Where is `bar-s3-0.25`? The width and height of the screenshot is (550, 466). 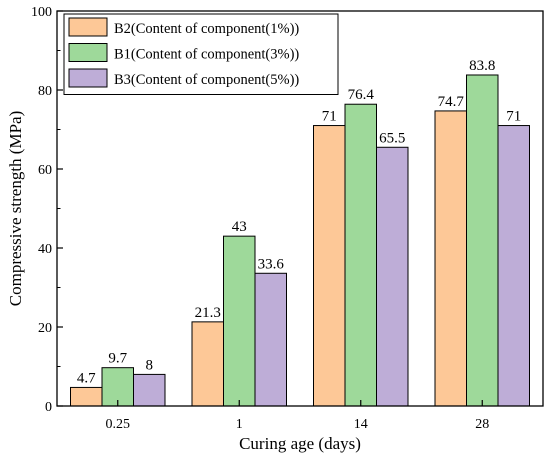
bar-s3-0.25 is located at coordinates (149, 390).